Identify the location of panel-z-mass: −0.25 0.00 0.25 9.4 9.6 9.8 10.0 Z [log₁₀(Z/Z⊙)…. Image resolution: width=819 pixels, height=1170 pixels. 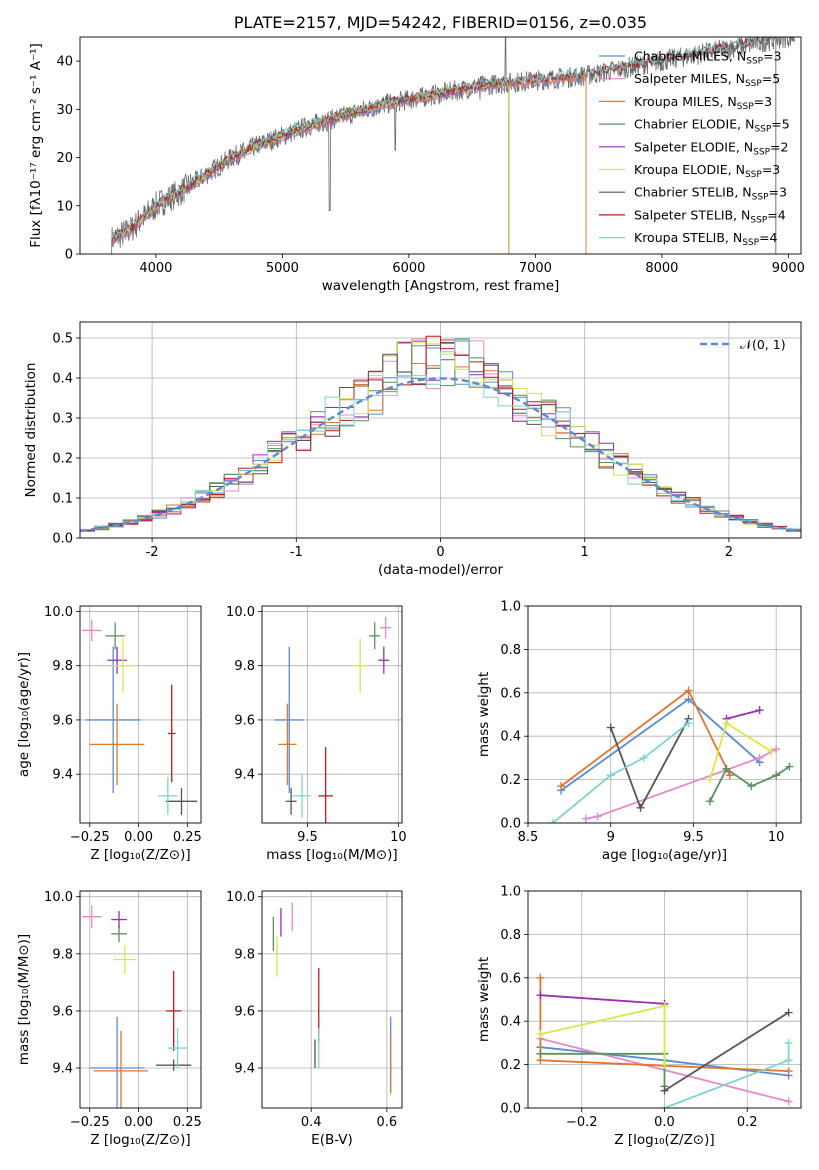
(109, 1019).